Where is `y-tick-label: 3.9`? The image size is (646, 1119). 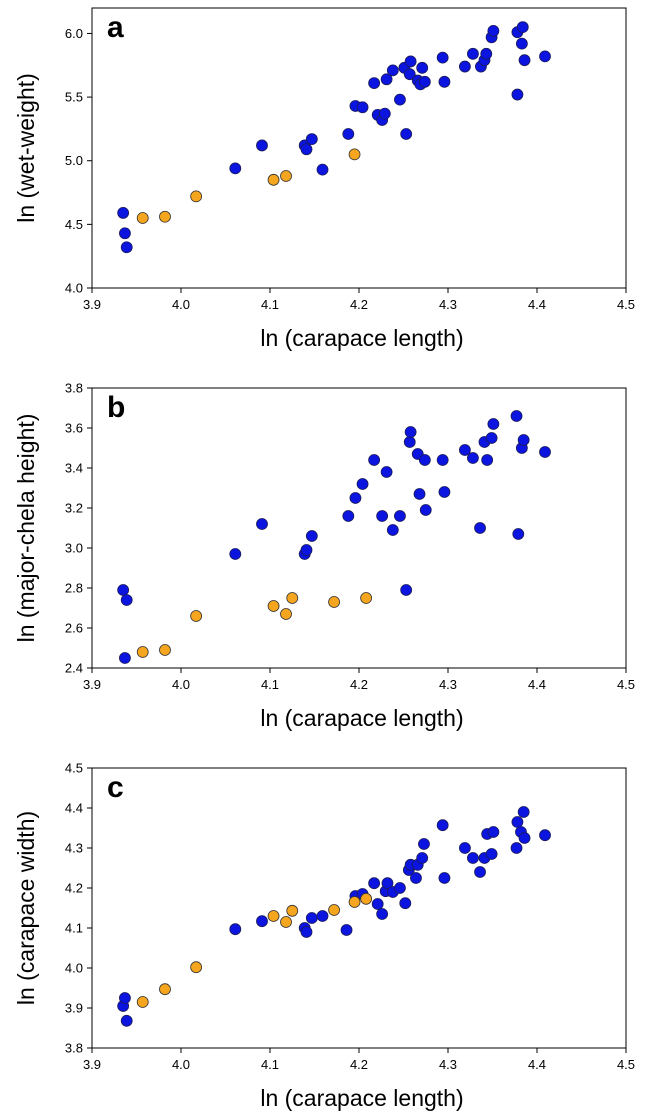 y-tick-label: 3.9 is located at coordinates (74, 1008).